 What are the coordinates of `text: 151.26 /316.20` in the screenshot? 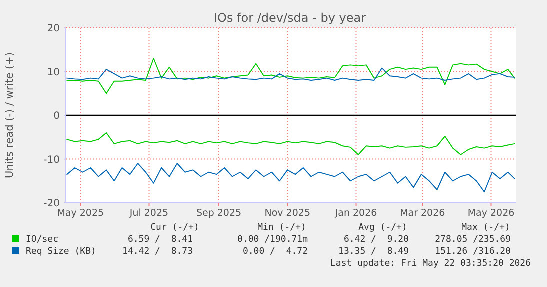 It's located at (473, 252).